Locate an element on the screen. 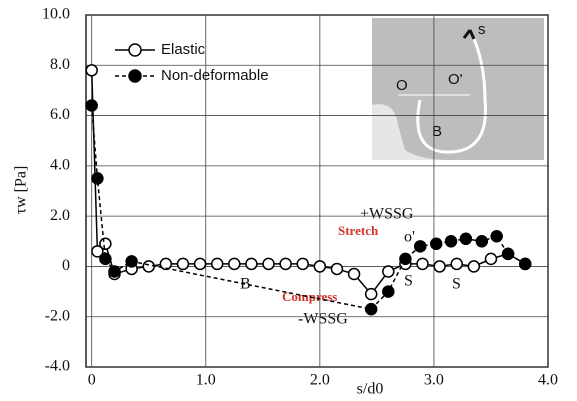 The image size is (577, 401). inset: s O O' B is located at coordinates (458, 89).